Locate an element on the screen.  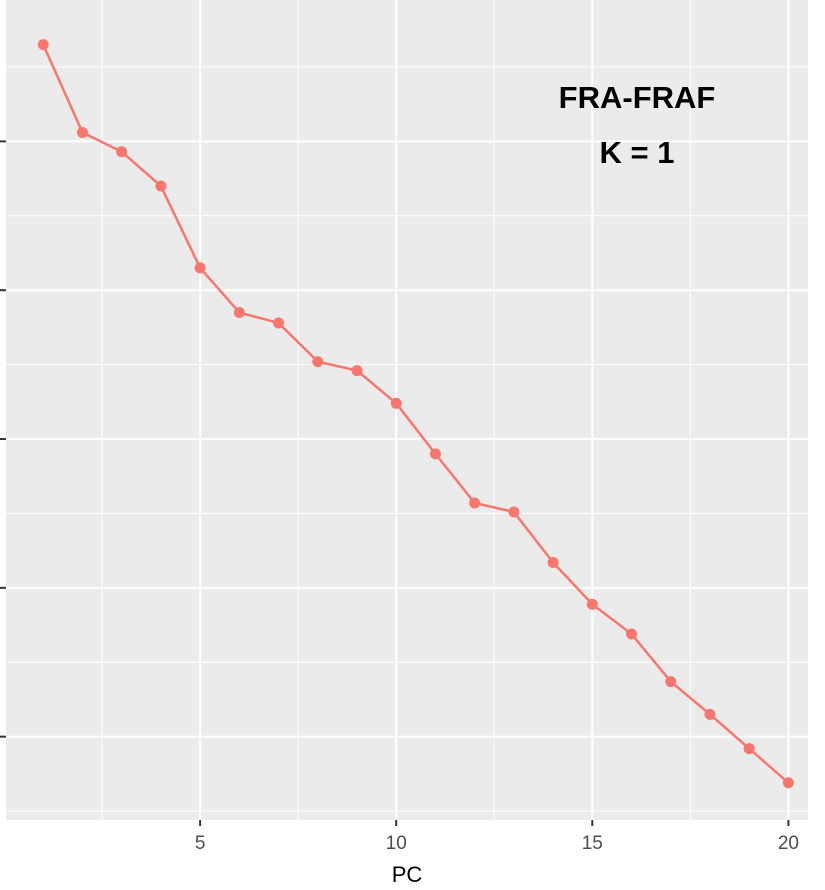
x-tick-label: 20 is located at coordinates (788, 843).